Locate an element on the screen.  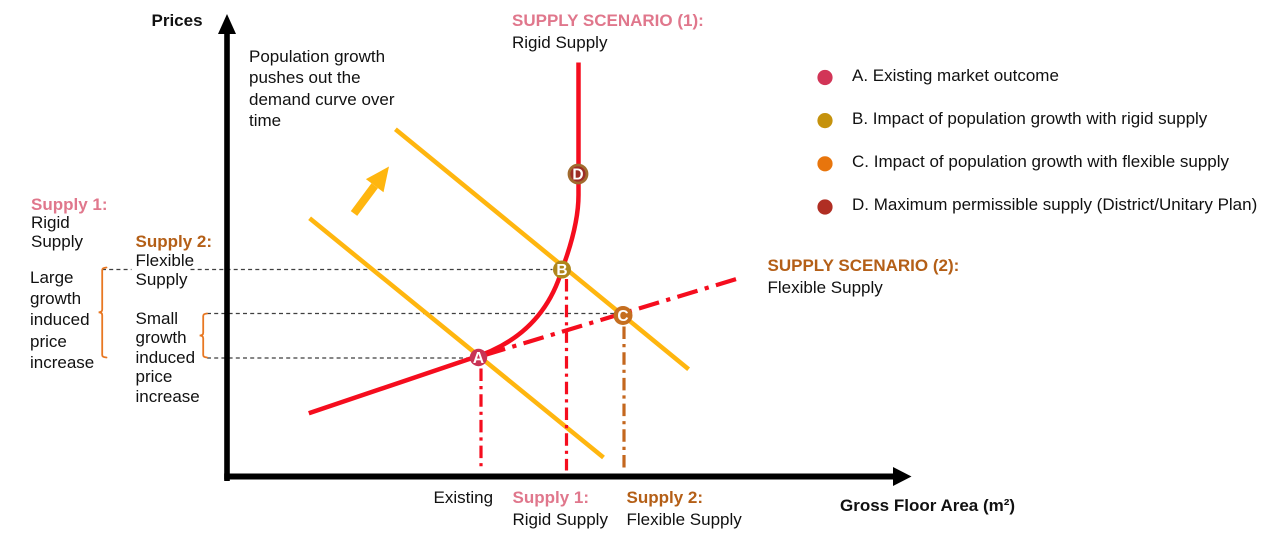
svg-text: B is located at coordinates (561, 270).